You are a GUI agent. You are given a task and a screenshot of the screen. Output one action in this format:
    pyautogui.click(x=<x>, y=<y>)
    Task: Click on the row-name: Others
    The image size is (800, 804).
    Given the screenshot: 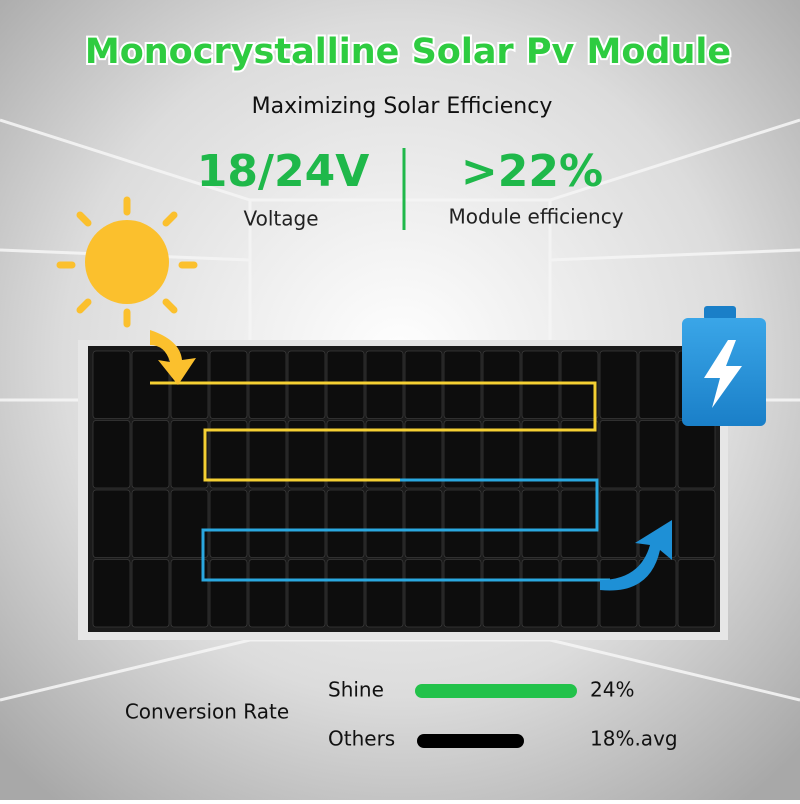 What is the action you would take?
    pyautogui.click(x=361, y=739)
    